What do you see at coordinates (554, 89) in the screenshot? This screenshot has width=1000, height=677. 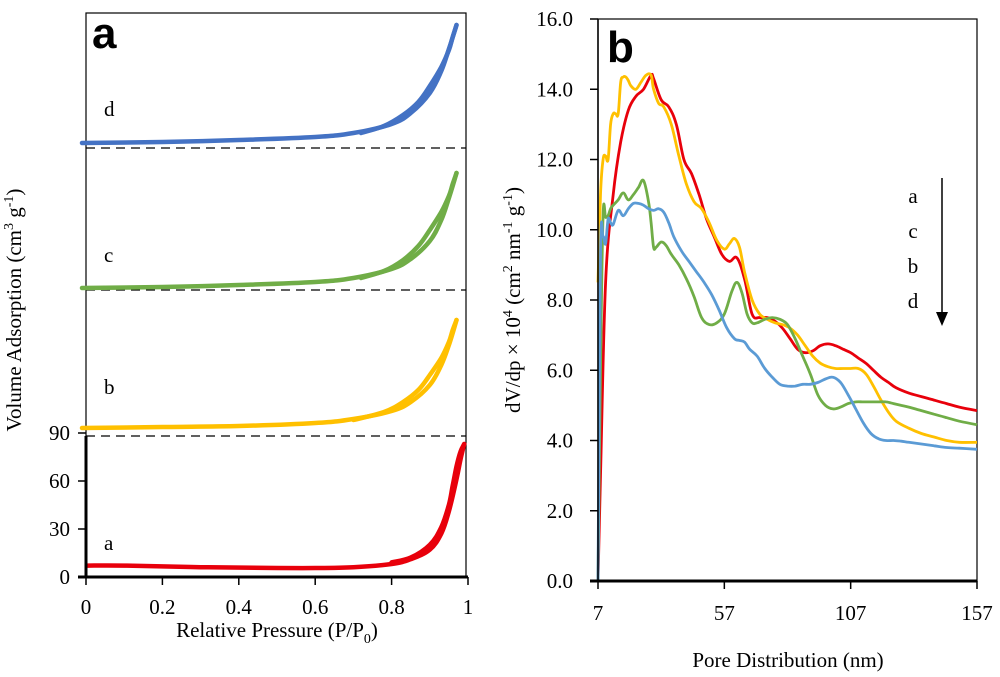 I see `y-tick-label: 14.0` at bounding box center [554, 89].